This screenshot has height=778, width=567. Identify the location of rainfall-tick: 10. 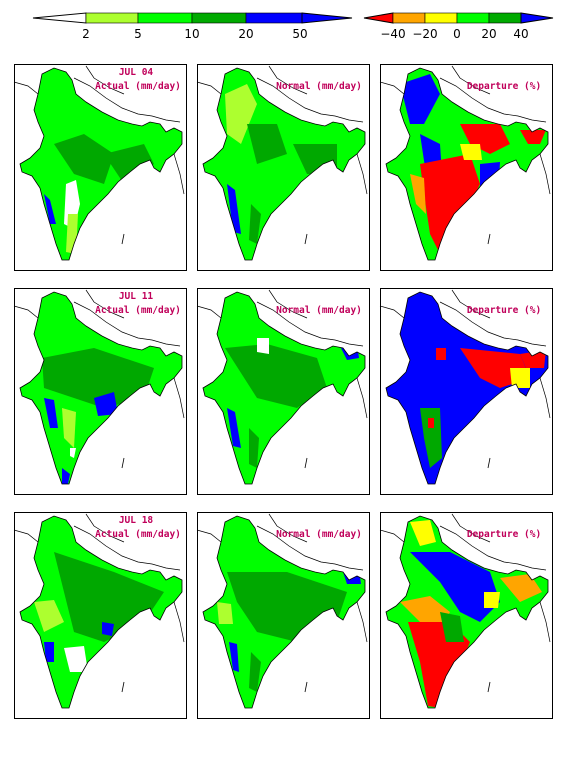
(191, 34).